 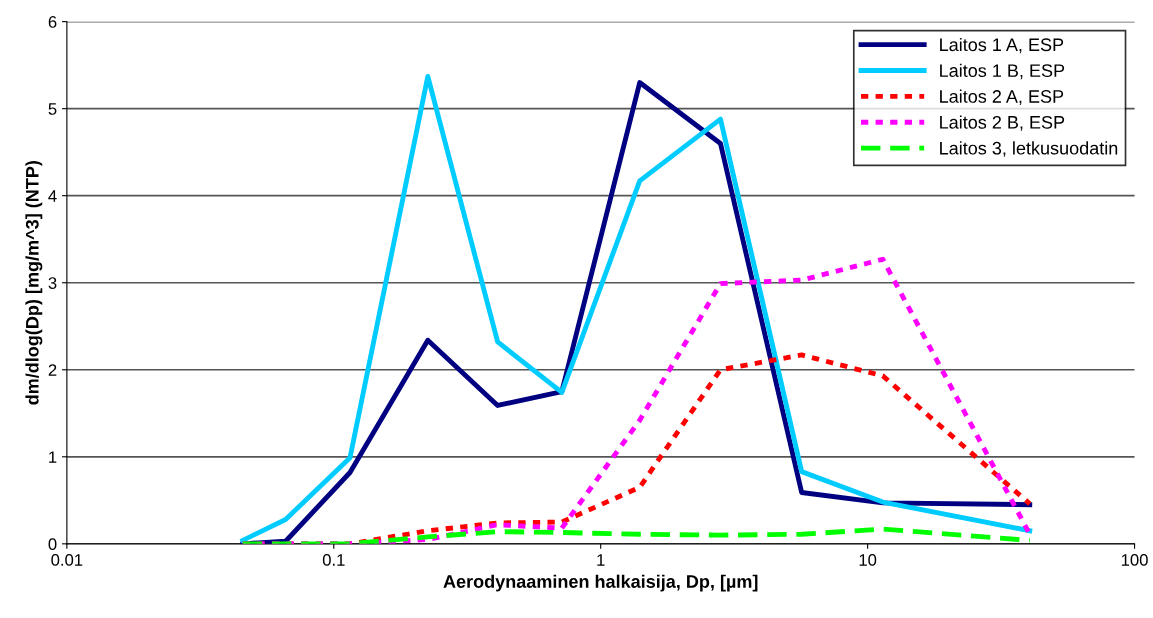 I want to click on x-tick-label: 0.1, so click(x=333, y=560).